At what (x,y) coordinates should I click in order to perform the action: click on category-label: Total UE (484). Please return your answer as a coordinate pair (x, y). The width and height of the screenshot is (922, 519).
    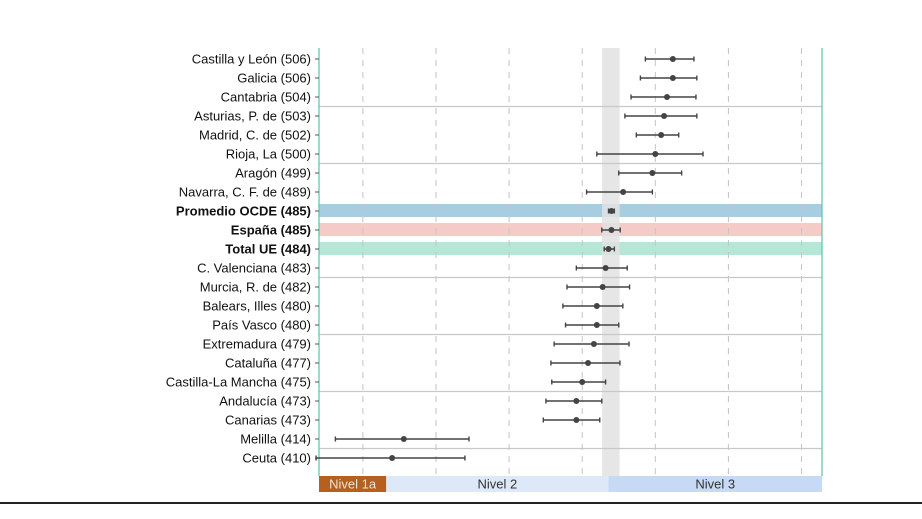
    Looking at the image, I should click on (268, 249).